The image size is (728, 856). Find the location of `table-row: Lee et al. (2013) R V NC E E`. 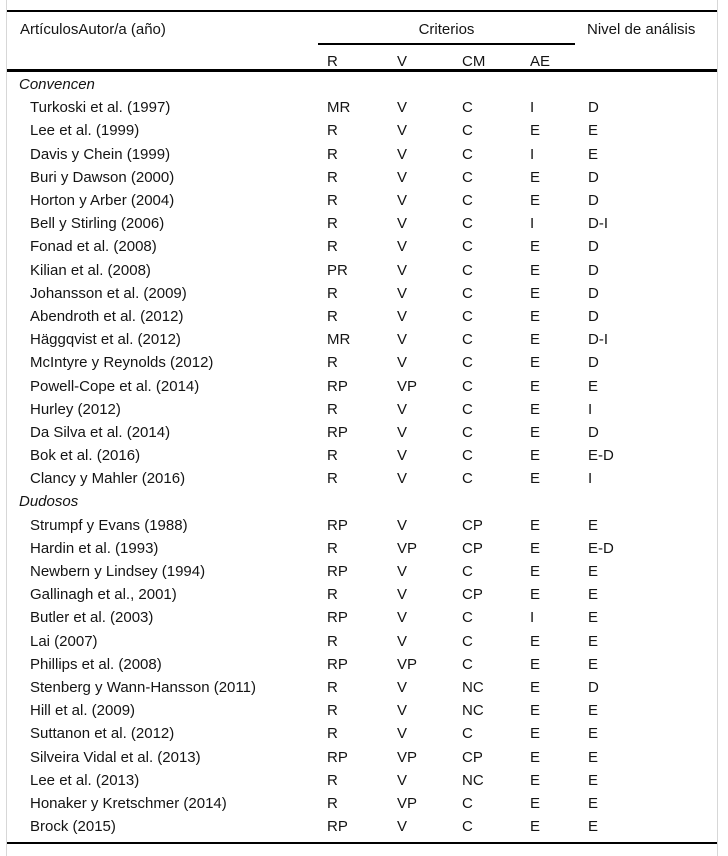

table-row: Lee et al. (2013) R V NC E E is located at coordinates (364, 780).